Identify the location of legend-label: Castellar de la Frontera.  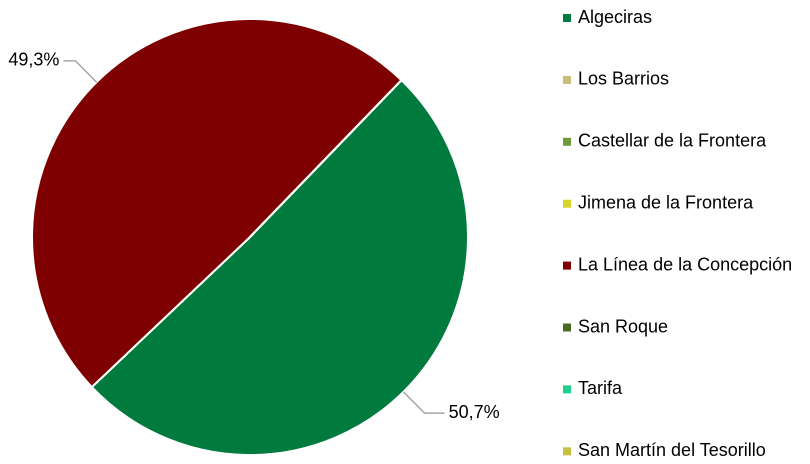
(672, 141).